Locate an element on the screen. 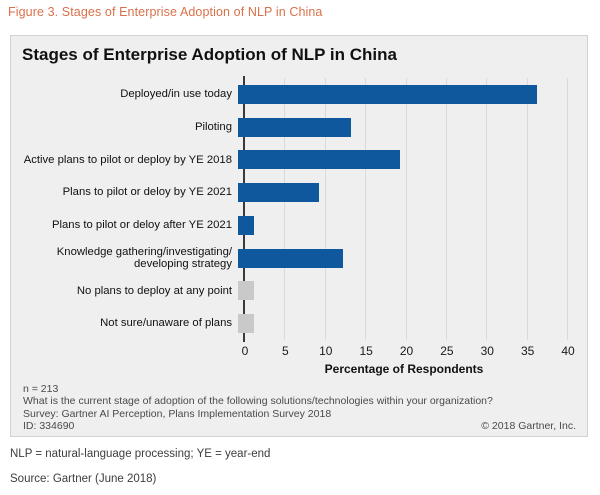 The image size is (600, 495). x-tick-label: 35 is located at coordinates (527, 351).